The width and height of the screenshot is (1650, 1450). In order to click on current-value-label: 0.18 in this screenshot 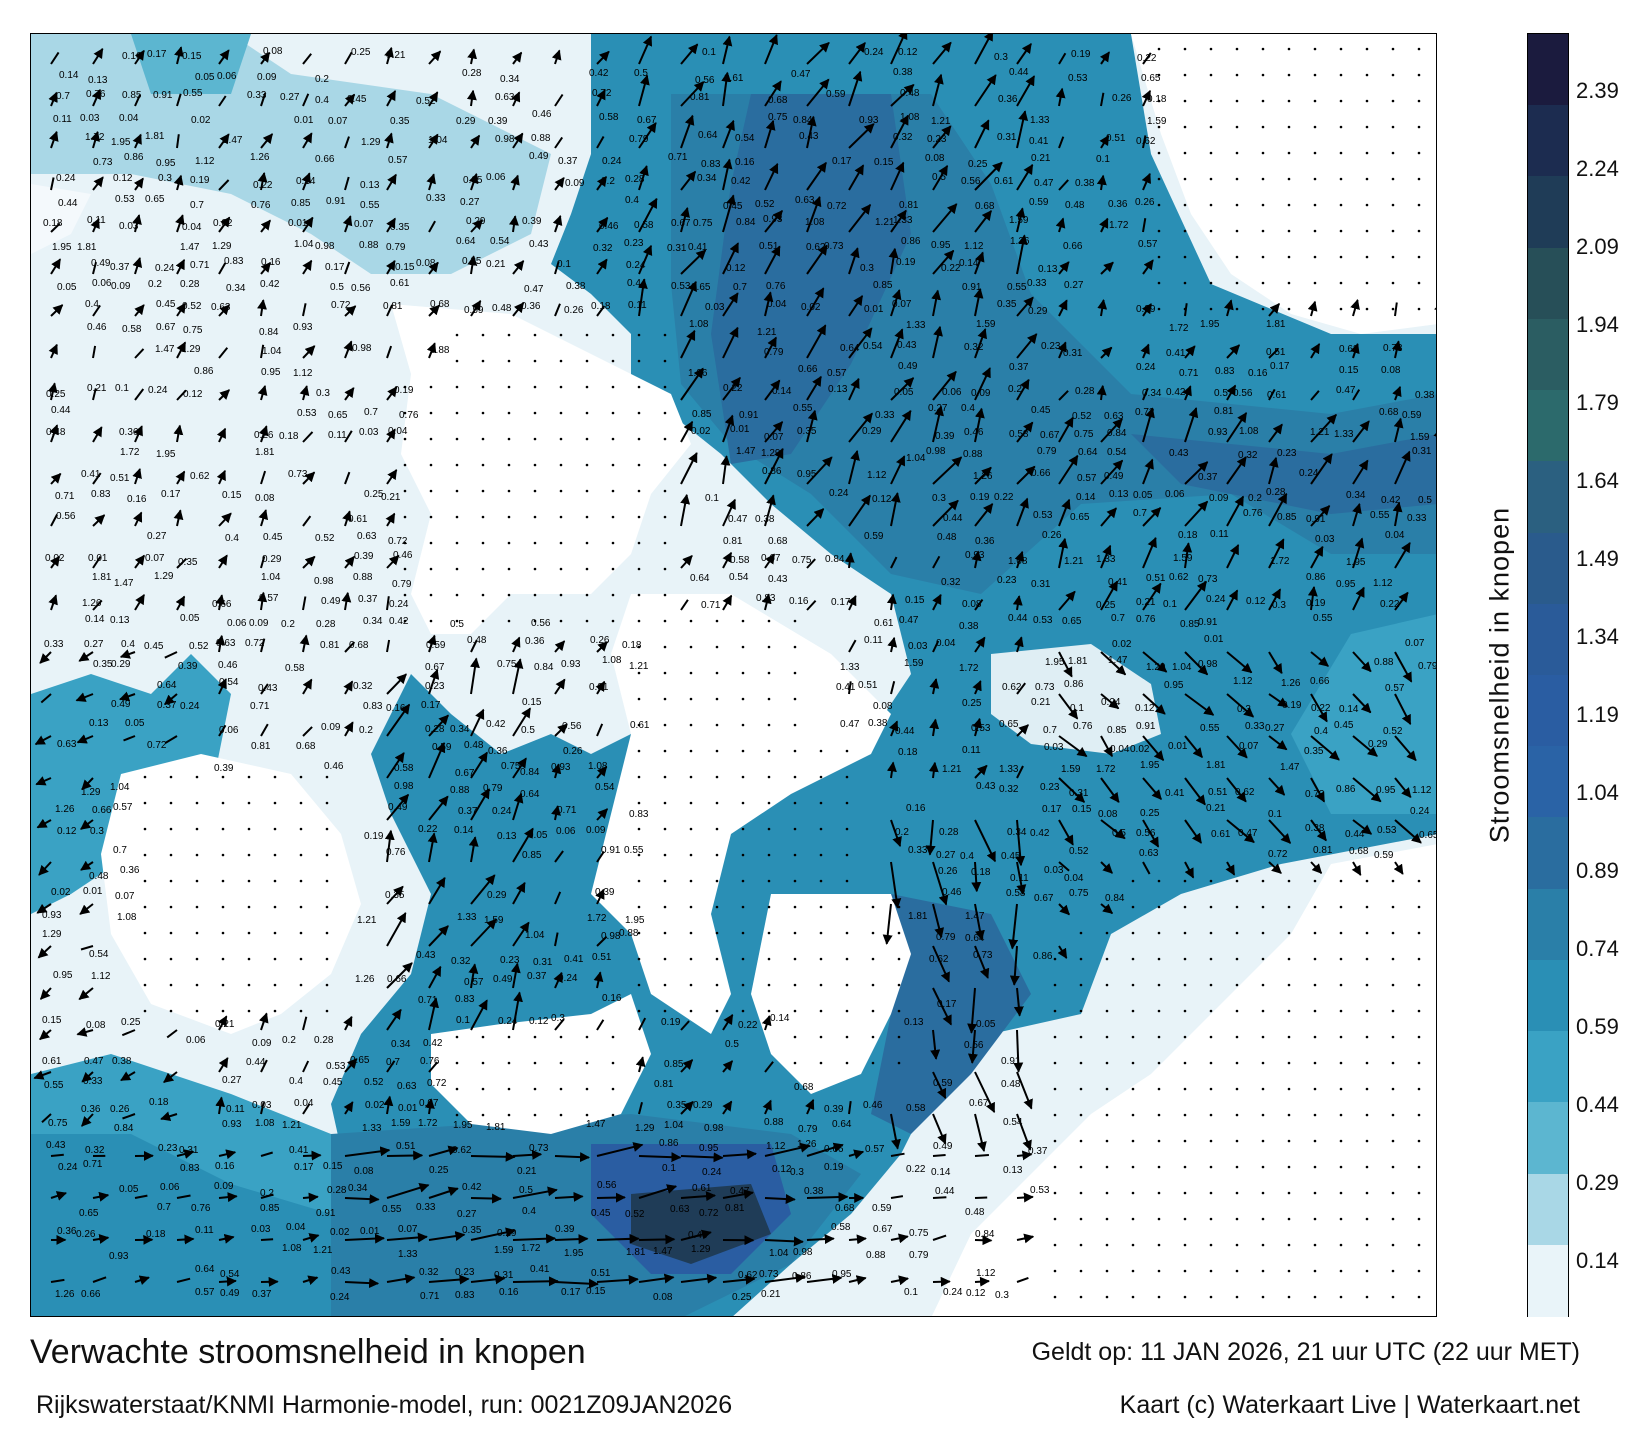, I will do `click(156, 1234)`.